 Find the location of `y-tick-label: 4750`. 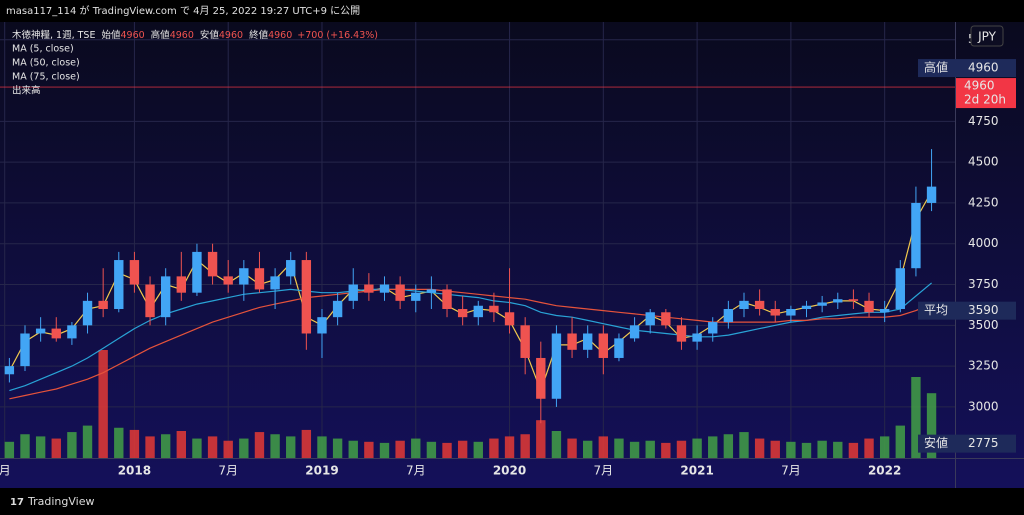

y-tick-label: 4750 is located at coordinates (983, 121).